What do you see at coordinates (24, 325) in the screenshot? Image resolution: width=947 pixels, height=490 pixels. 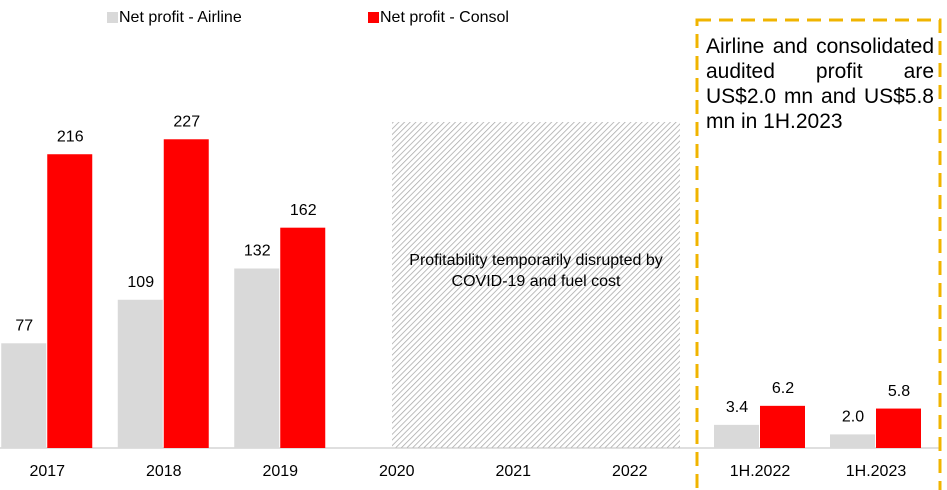 I see `value-label: 77` at bounding box center [24, 325].